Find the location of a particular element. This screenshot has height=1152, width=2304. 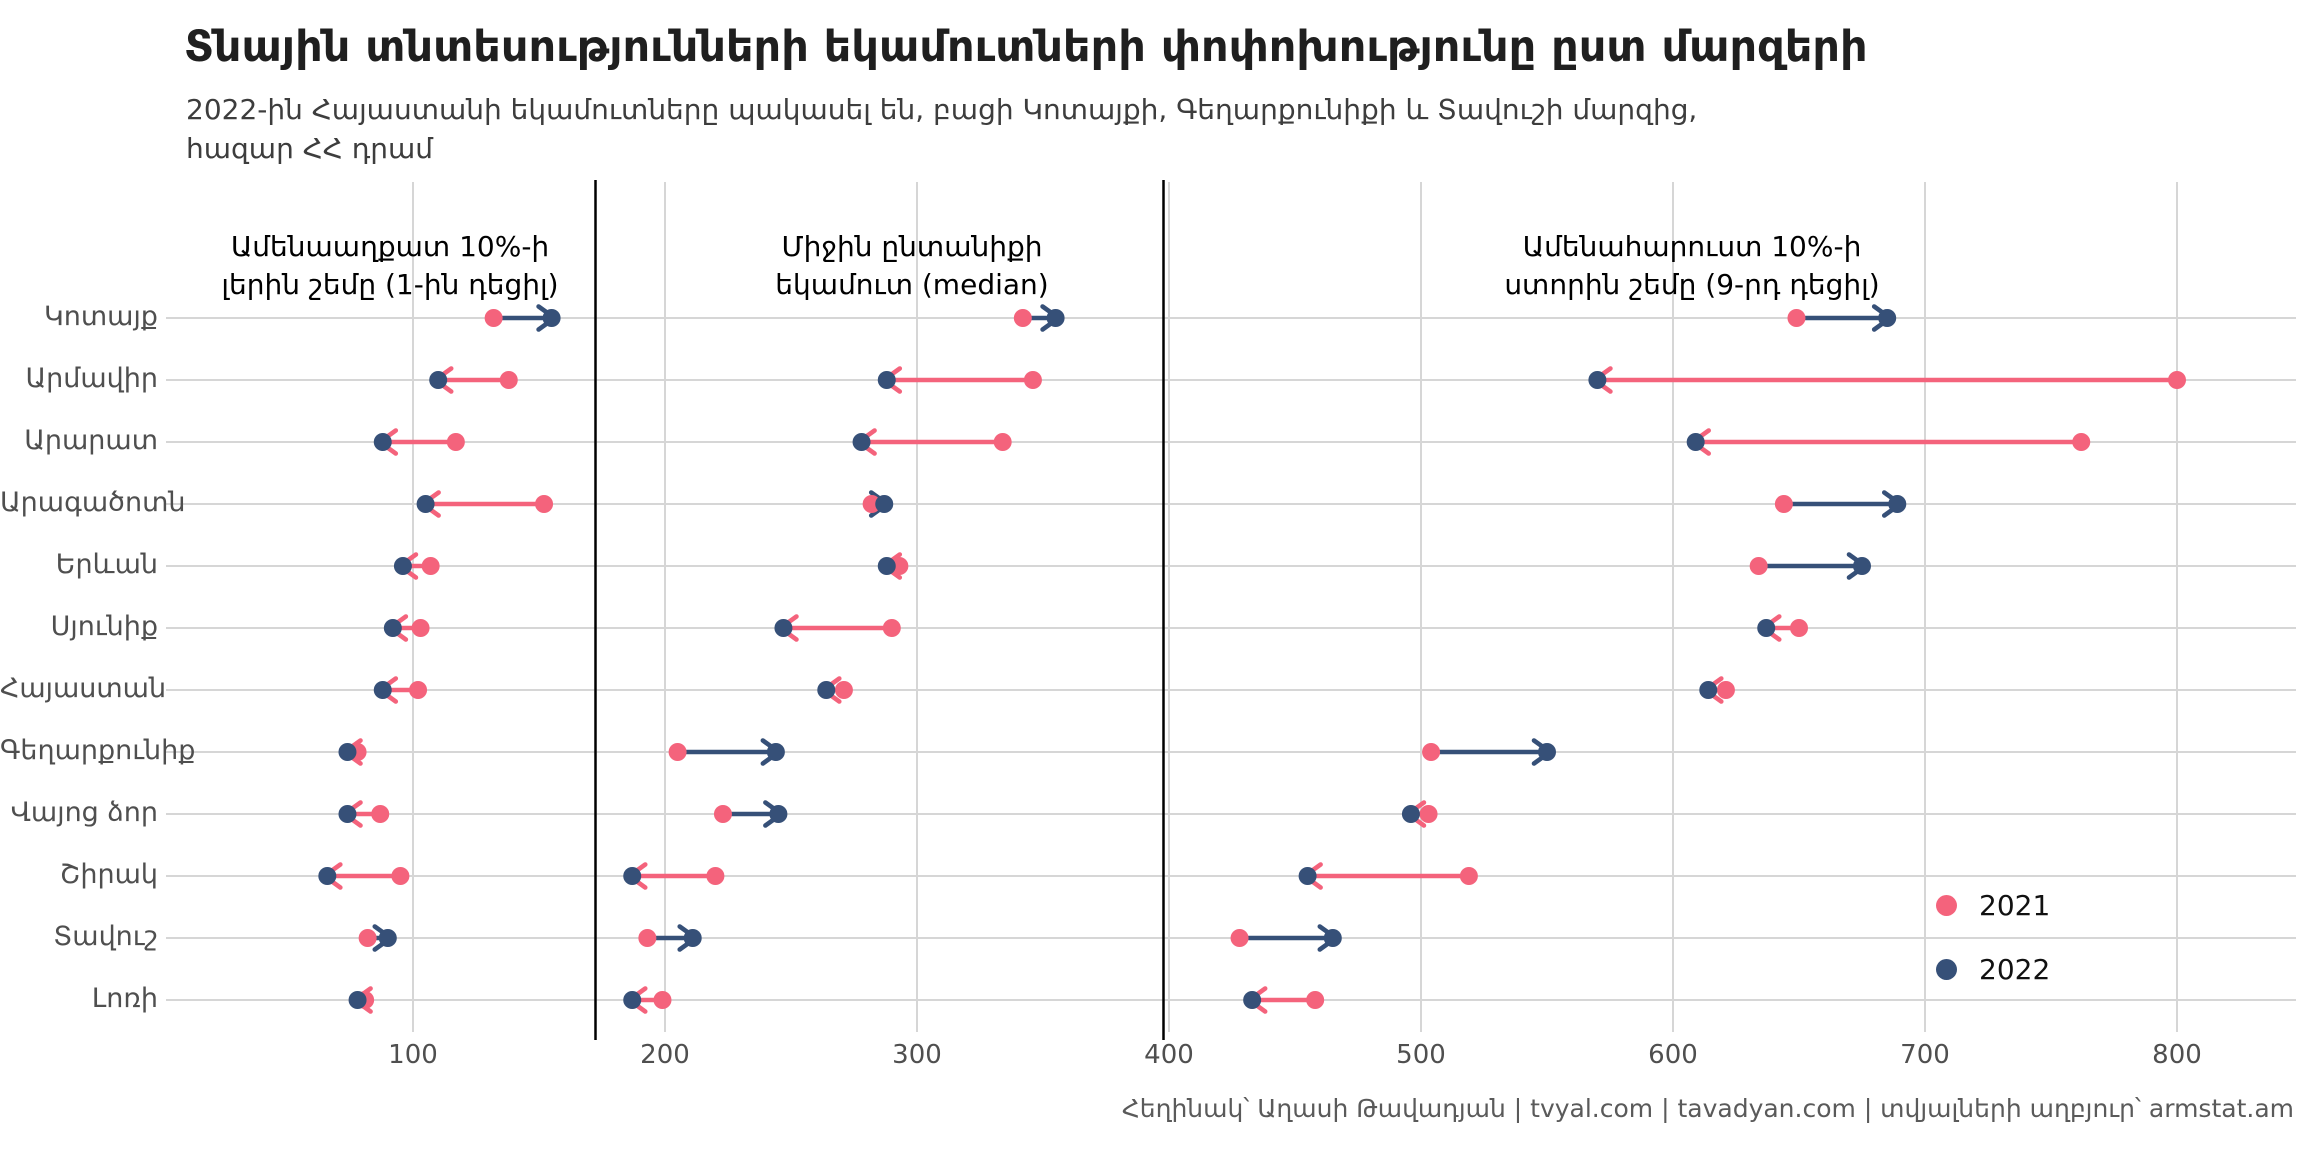

y-axis-label-region: Սյունիք is located at coordinates (104, 626).